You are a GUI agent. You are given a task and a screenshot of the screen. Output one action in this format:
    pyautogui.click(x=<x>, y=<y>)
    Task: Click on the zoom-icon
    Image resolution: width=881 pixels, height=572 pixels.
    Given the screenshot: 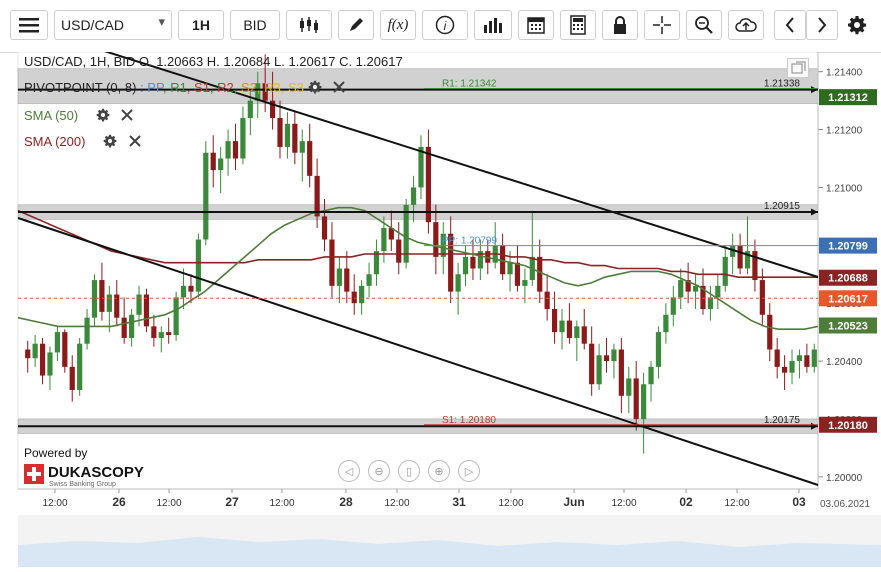 What is the action you would take?
    pyautogui.click(x=704, y=25)
    